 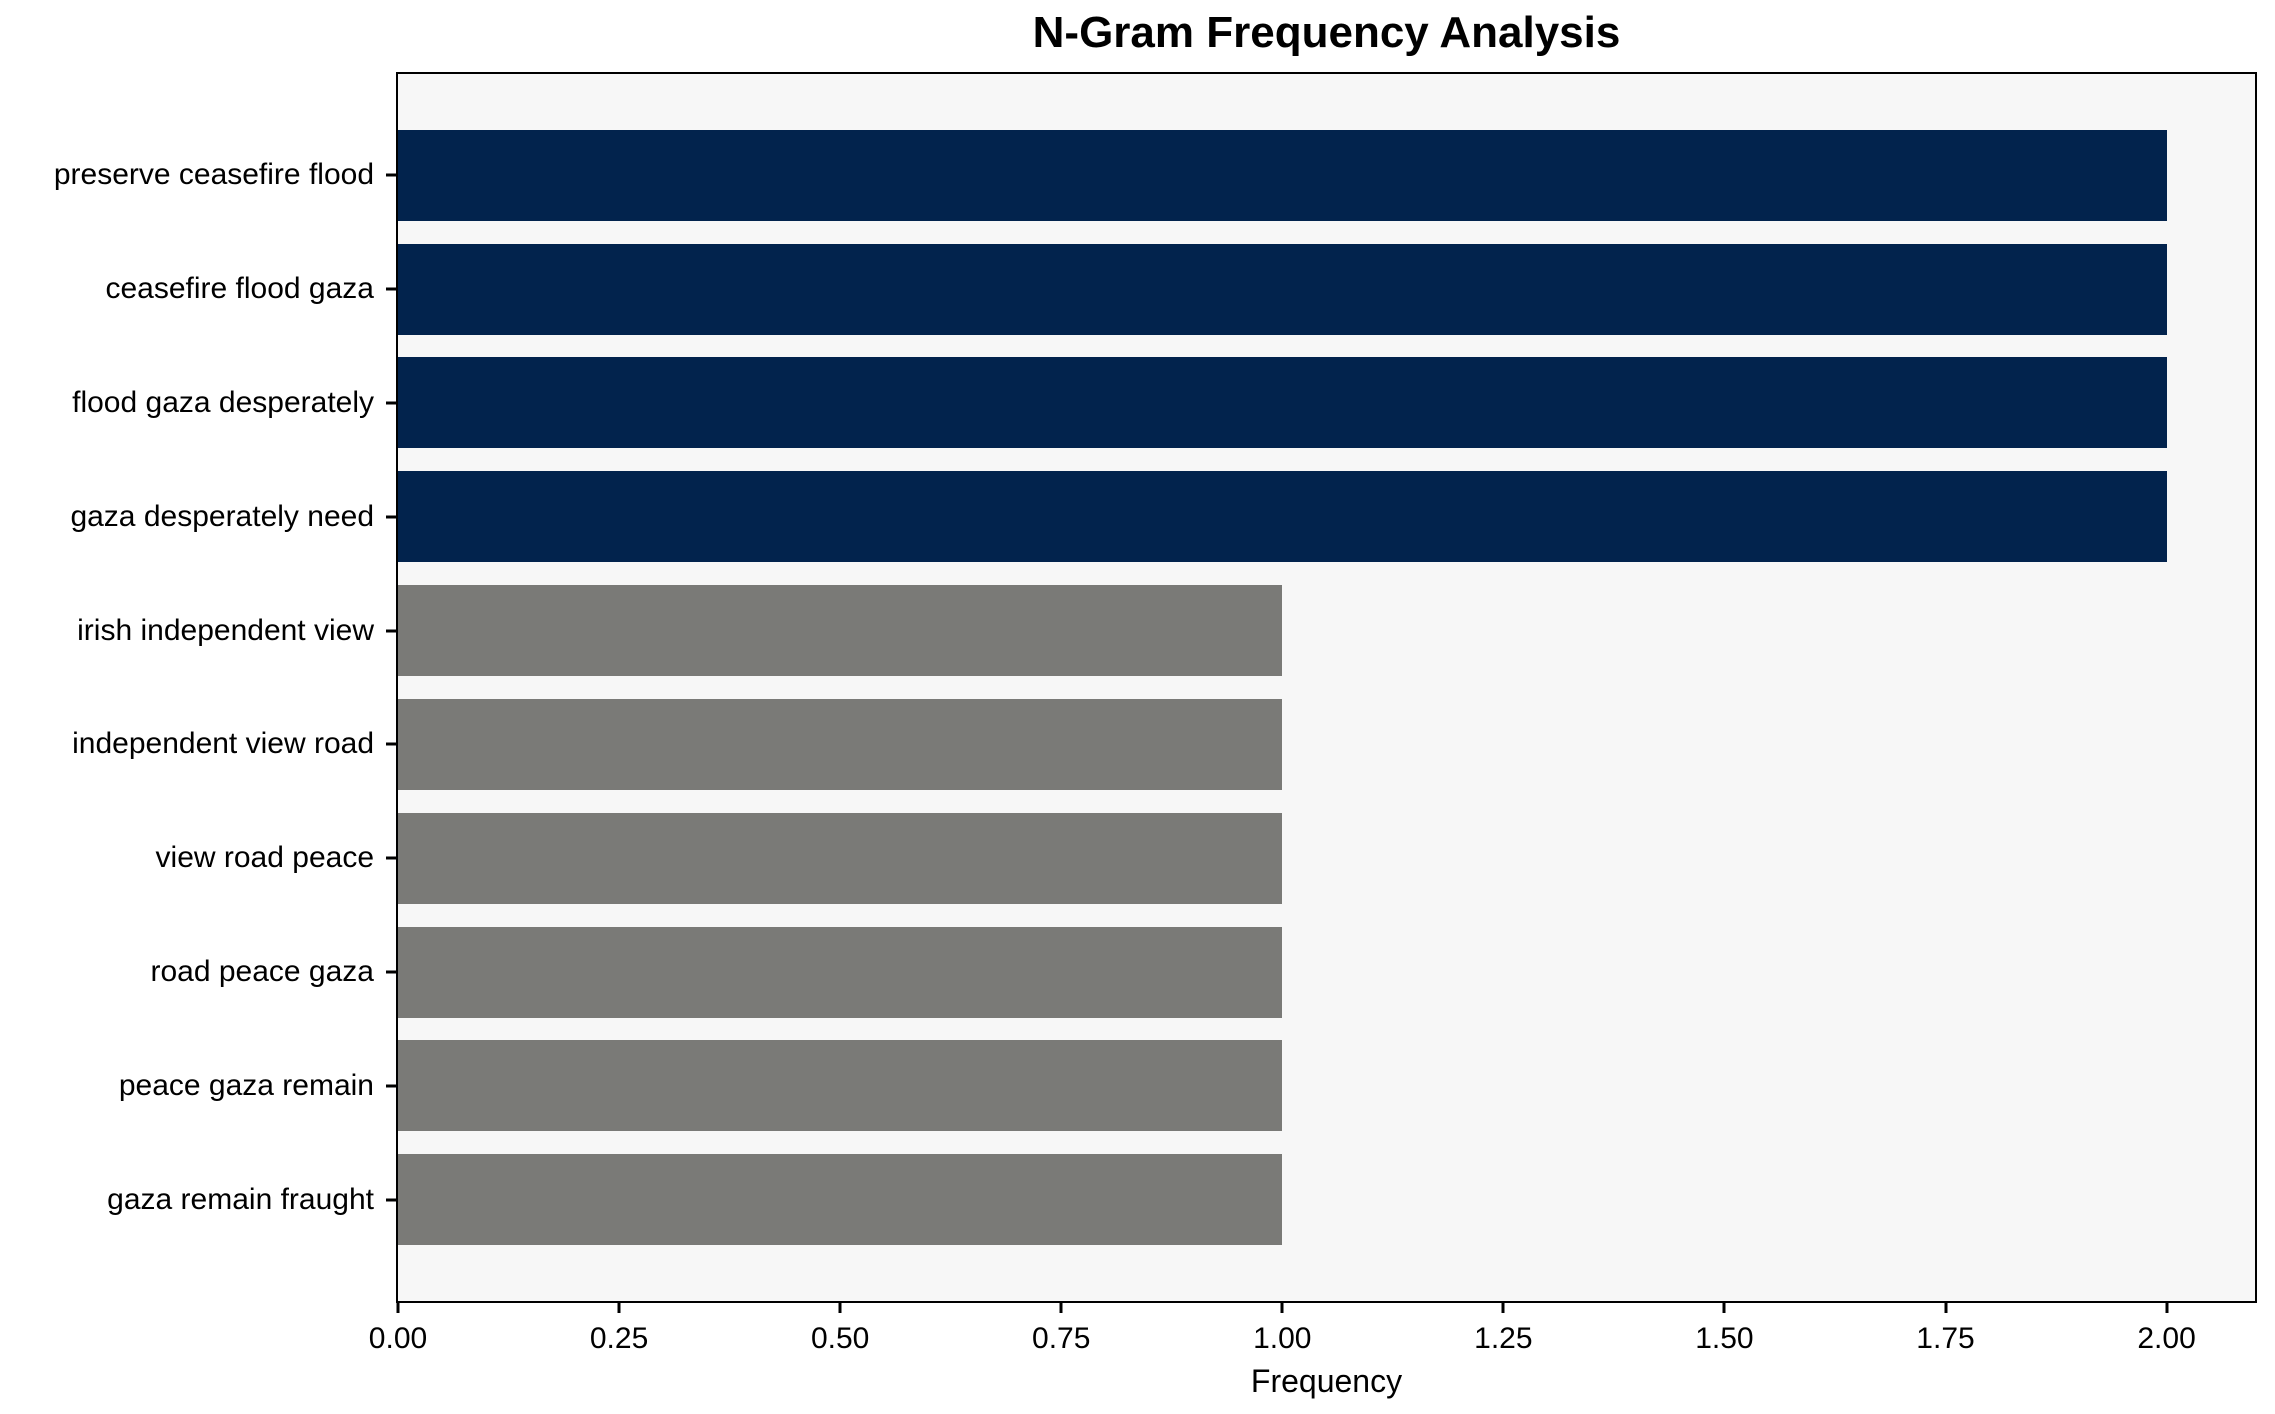 I want to click on y-tick-label: road peace gaza, so click(x=262, y=972).